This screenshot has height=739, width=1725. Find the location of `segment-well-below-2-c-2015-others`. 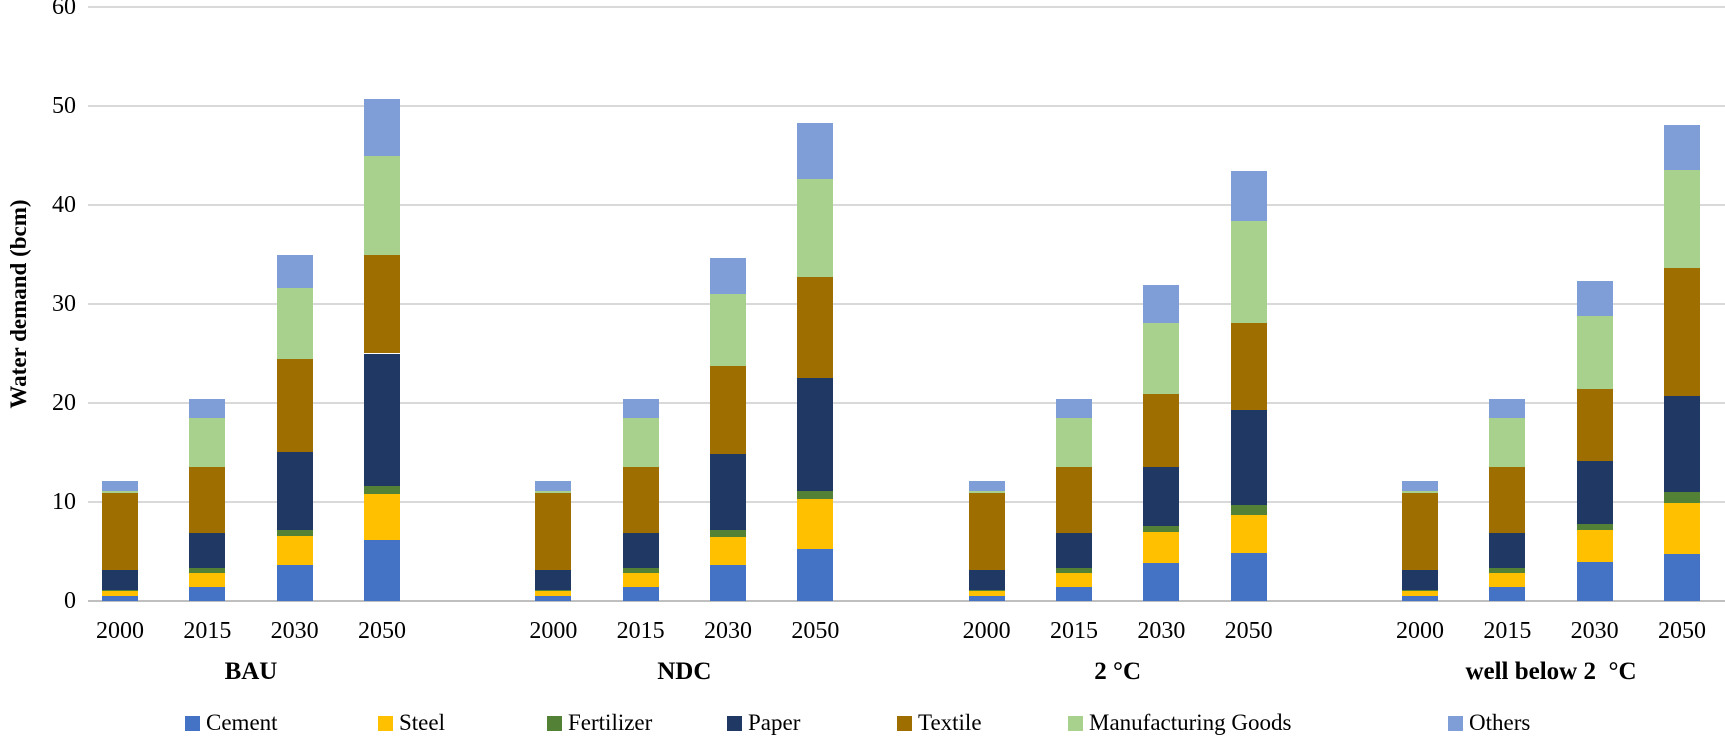

segment-well-below-2-c-2015-others is located at coordinates (1507, 408).